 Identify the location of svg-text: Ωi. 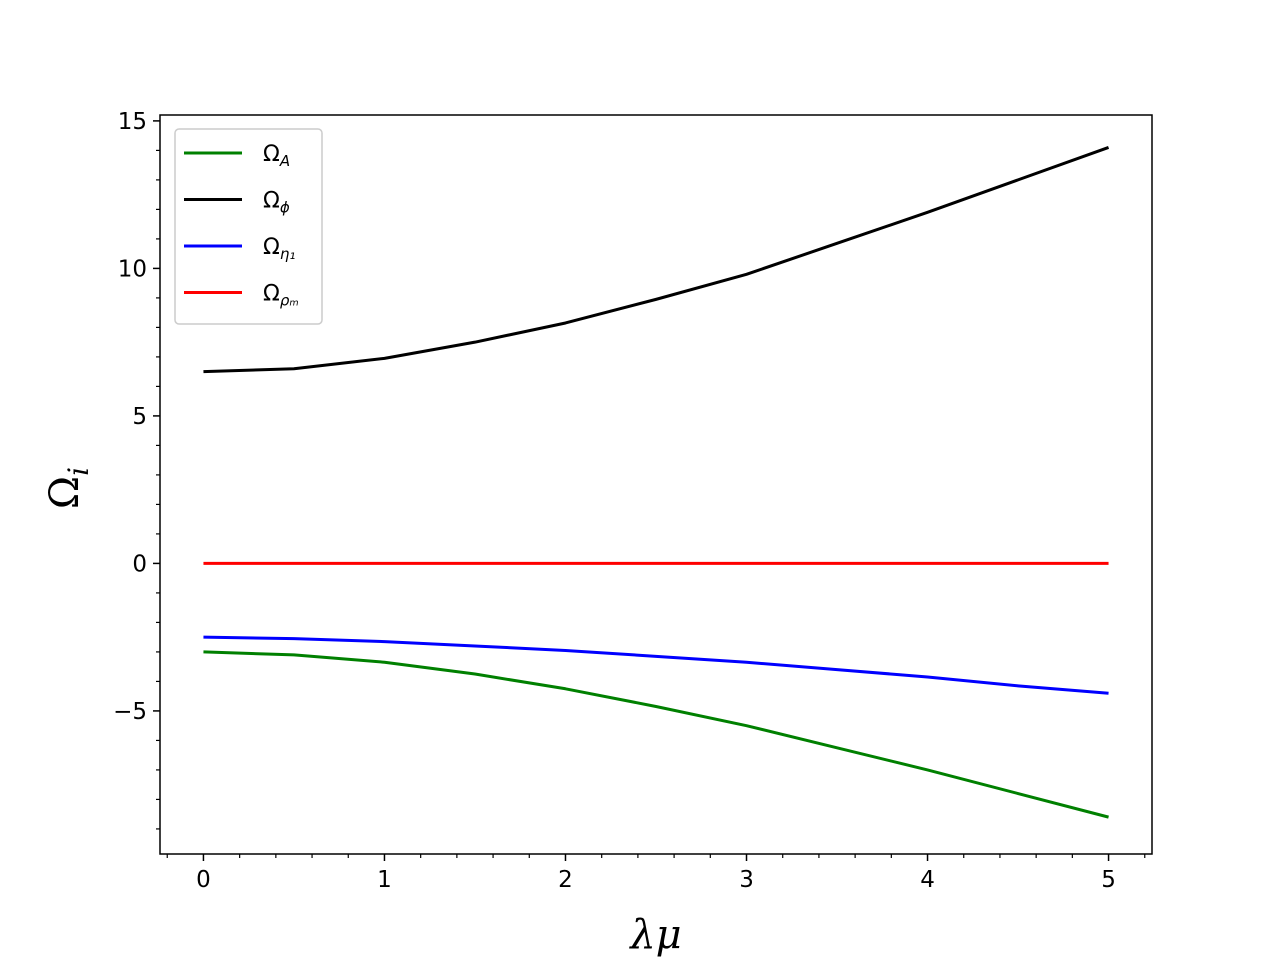
(68, 488).